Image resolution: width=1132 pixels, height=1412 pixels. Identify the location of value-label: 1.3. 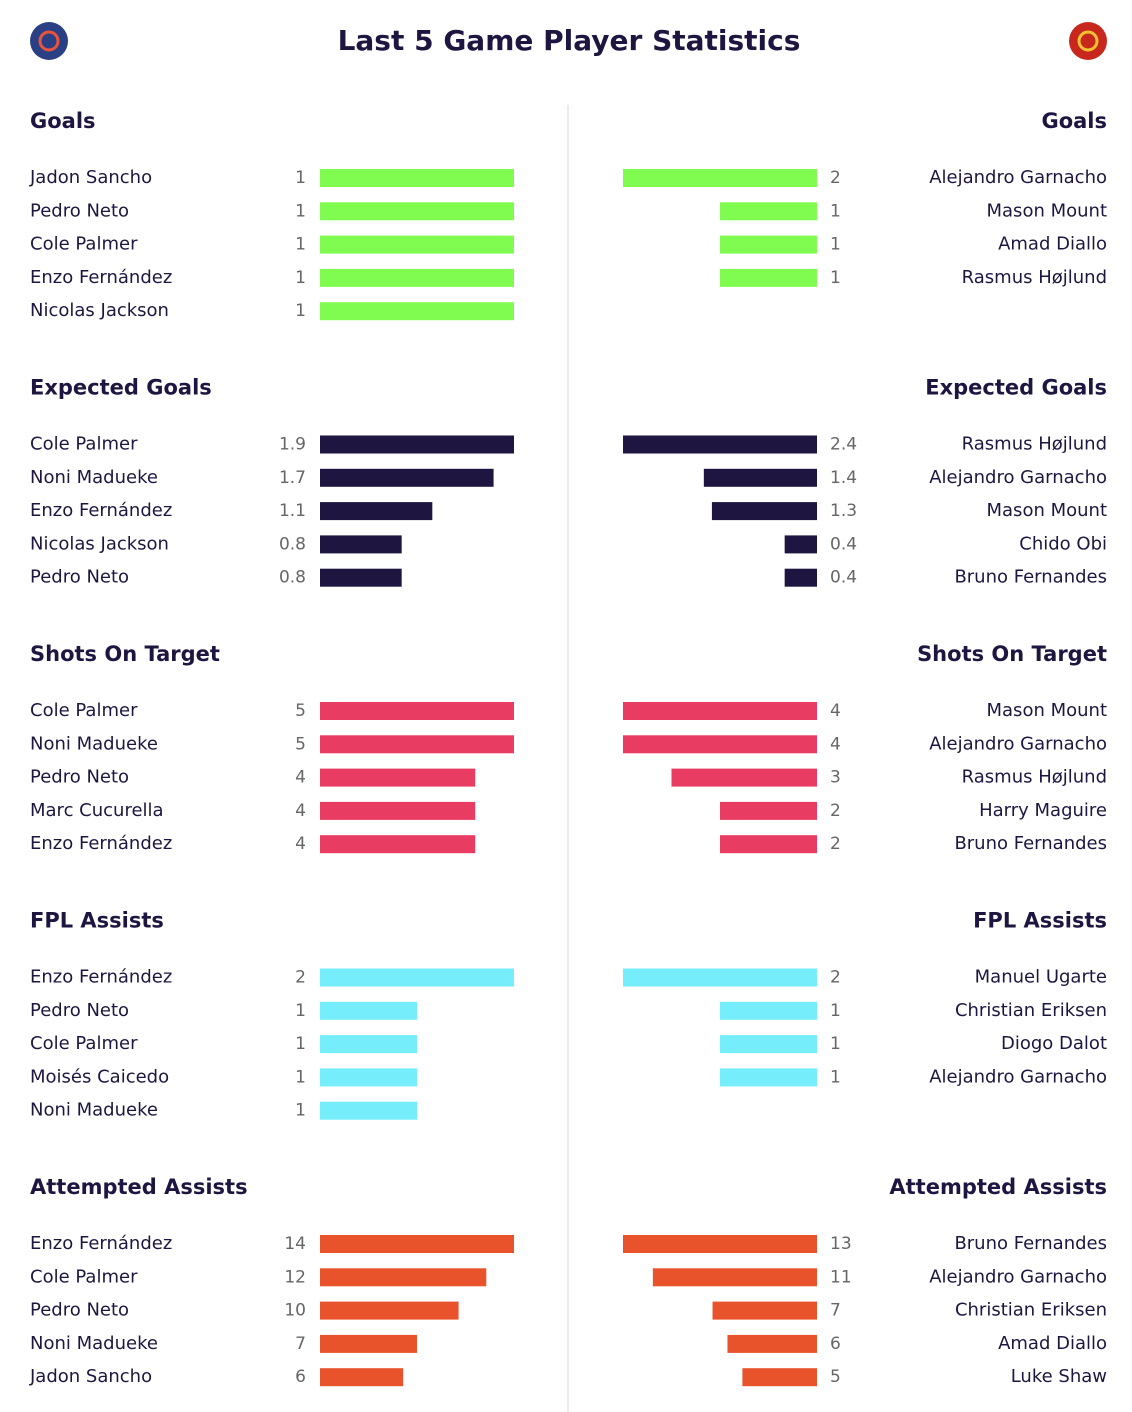
(843, 511).